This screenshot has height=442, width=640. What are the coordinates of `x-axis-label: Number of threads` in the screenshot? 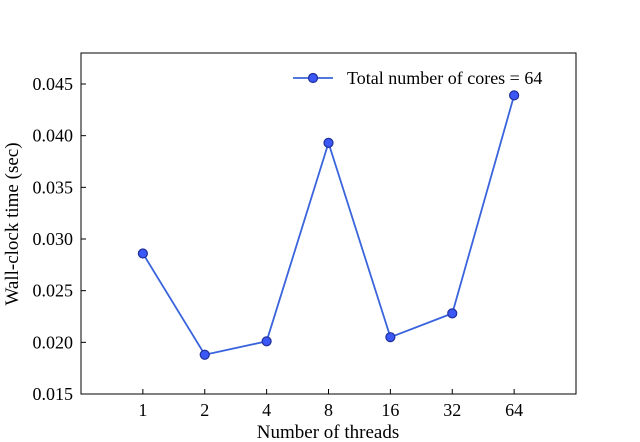 It's located at (328, 432).